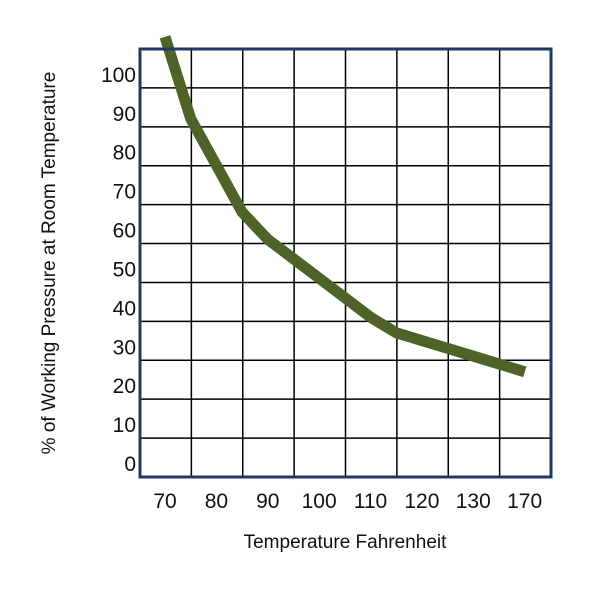 The image size is (600, 600). Describe the element at coordinates (124, 114) in the screenshot. I see `y-tick-label: 90` at that location.